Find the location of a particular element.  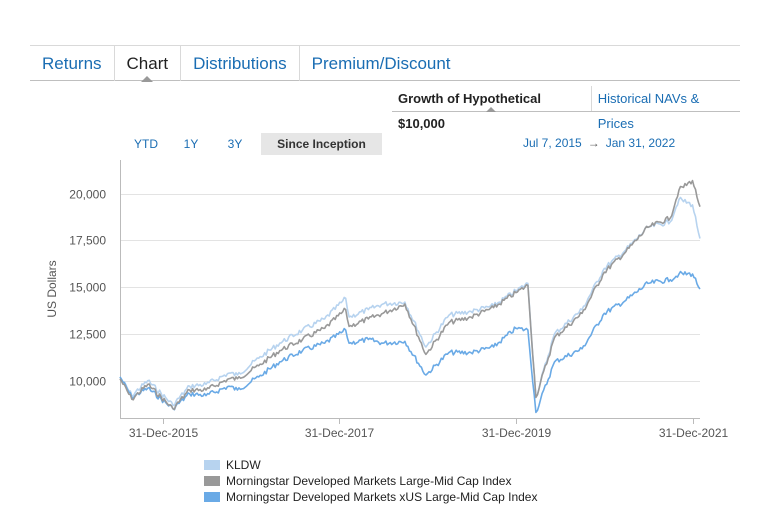

tab-chart: Chart is located at coordinates (148, 64).